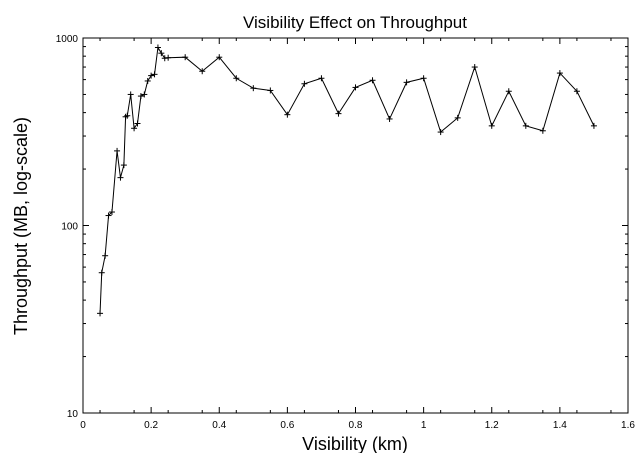 The height and width of the screenshot is (453, 640). What do you see at coordinates (492, 425) in the screenshot?
I see `x-tick-label: 1.2` at bounding box center [492, 425].